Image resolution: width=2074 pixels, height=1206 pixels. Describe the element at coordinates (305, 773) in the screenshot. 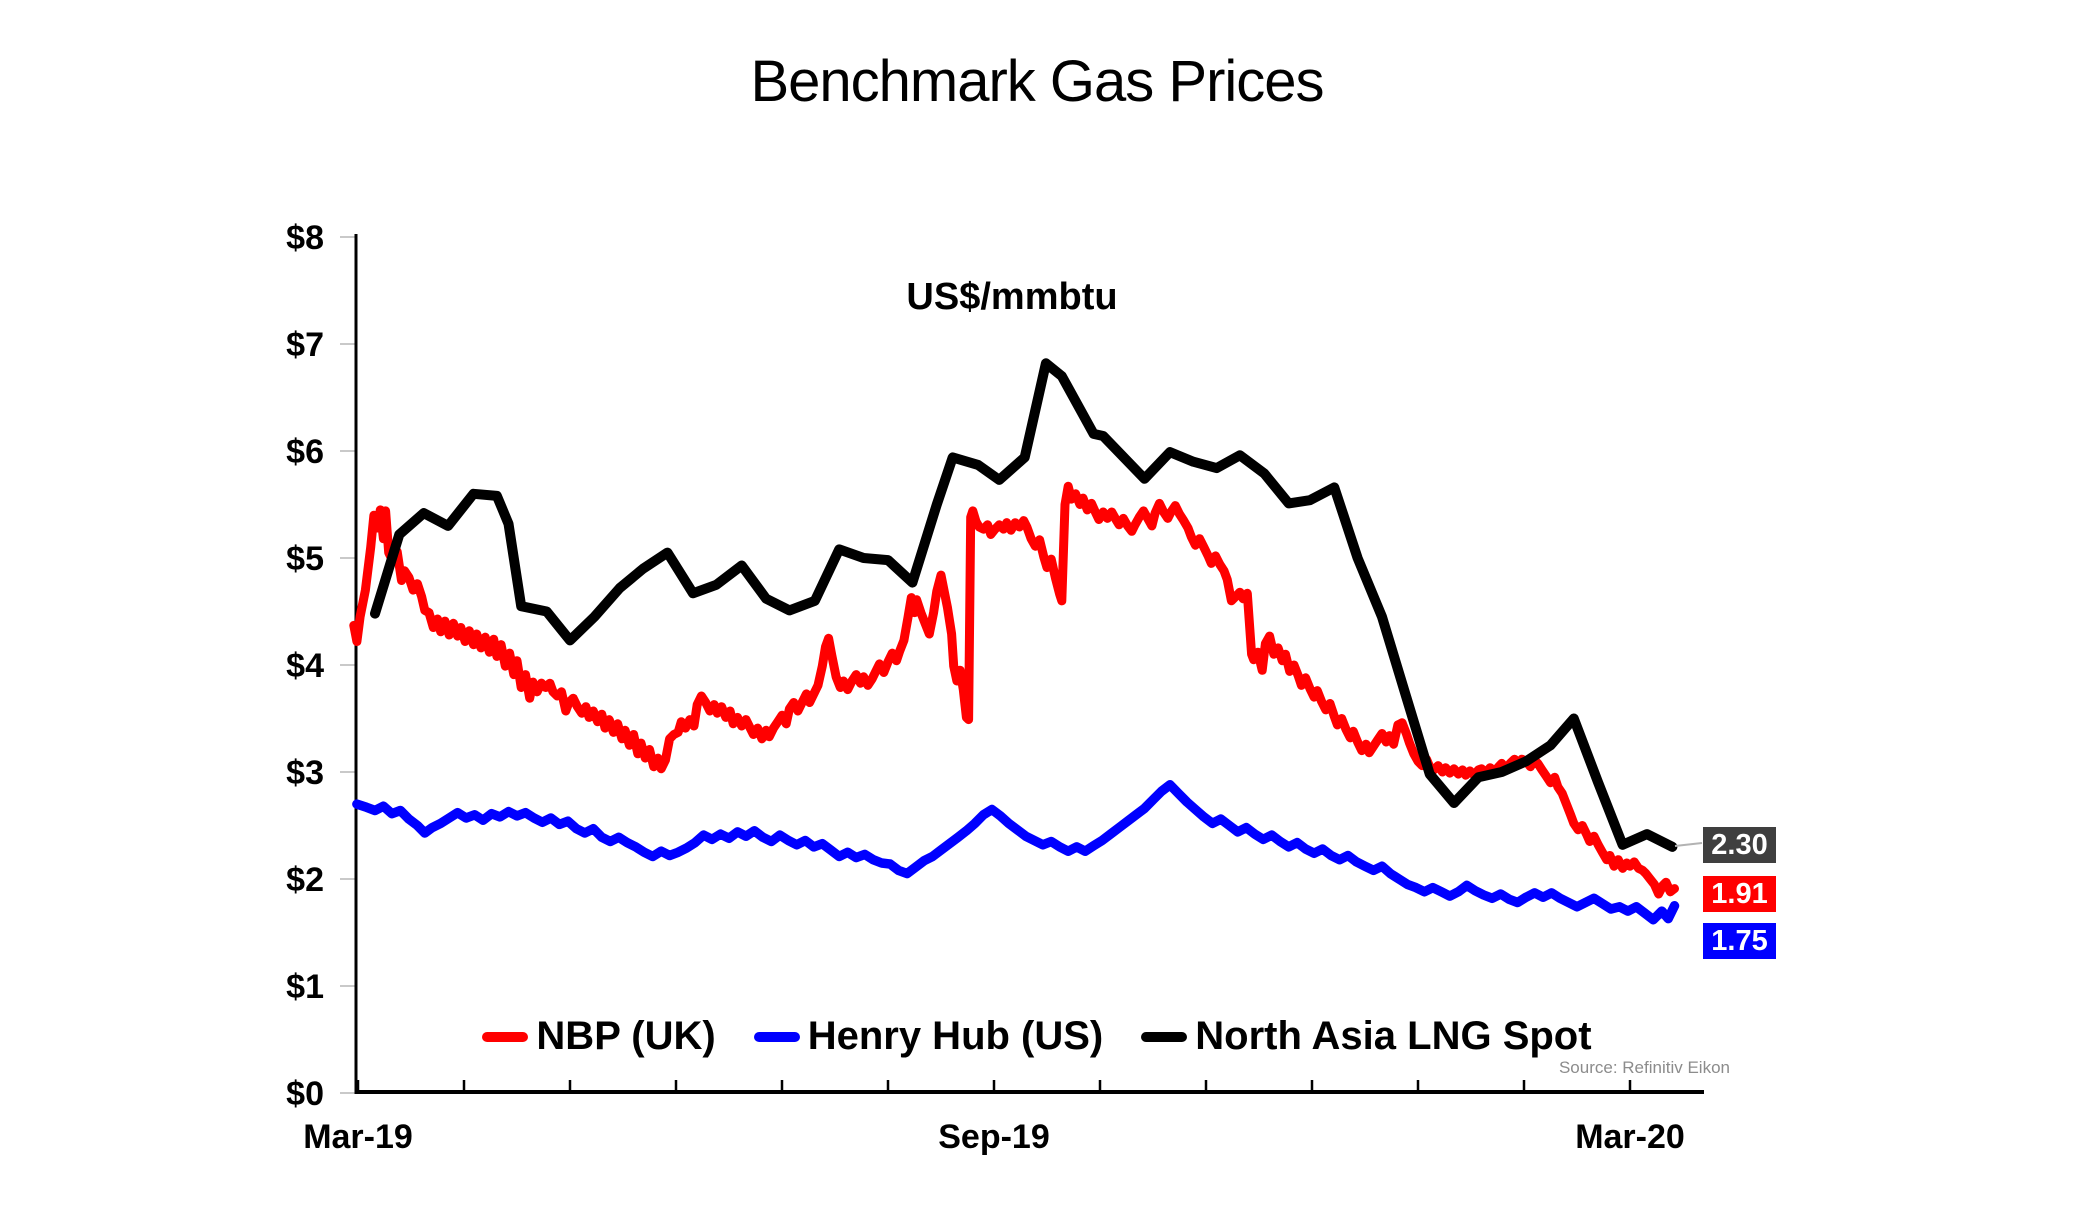

I see `y-axis-label: $3` at that location.